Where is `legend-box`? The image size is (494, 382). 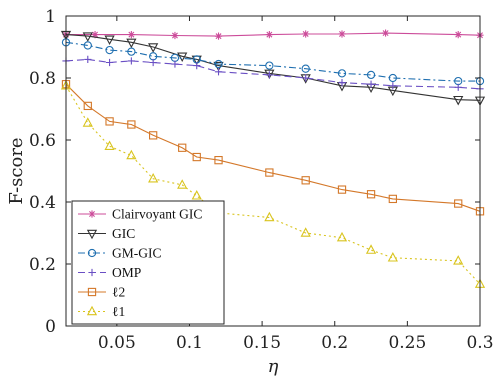 legend-box is located at coordinates (148, 262).